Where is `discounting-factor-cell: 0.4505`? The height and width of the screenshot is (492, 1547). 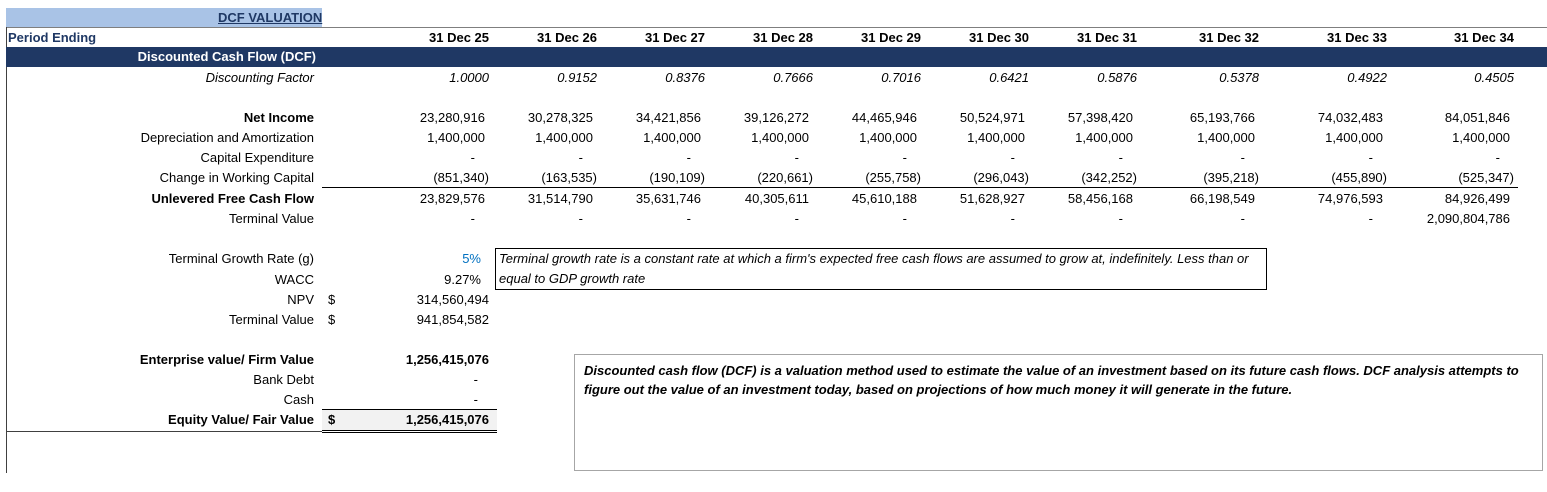
discounting-factor-cell: 0.4505 is located at coordinates (1494, 77).